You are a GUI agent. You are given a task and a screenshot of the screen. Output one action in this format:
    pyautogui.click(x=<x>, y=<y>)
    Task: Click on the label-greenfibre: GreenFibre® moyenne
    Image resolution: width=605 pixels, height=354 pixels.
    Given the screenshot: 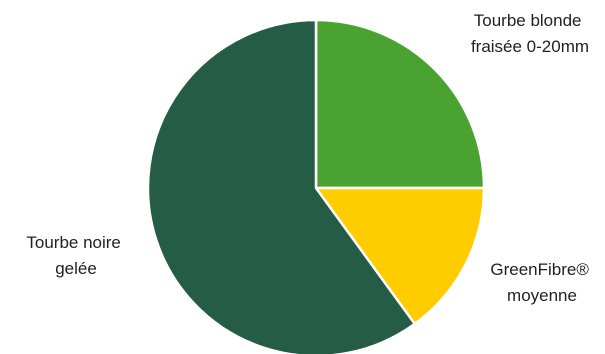 What is the action you would take?
    pyautogui.click(x=541, y=282)
    